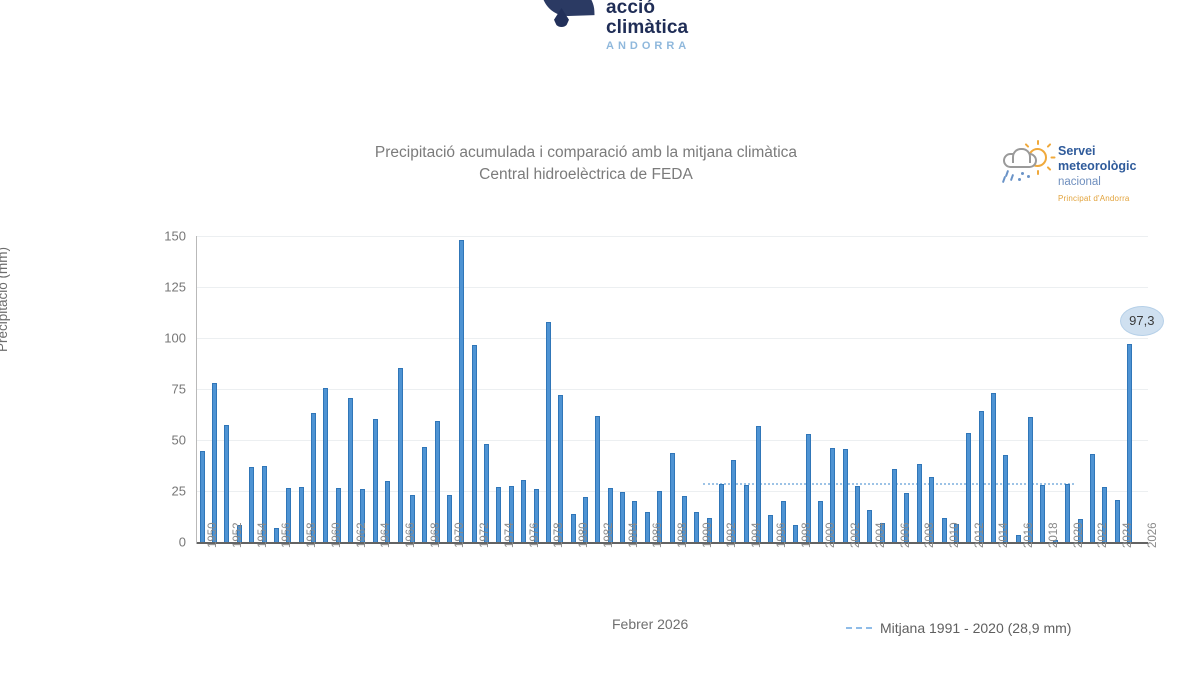 This screenshot has height=675, width=1200. I want to click on y-axis-tick-label: 0, so click(182, 542).